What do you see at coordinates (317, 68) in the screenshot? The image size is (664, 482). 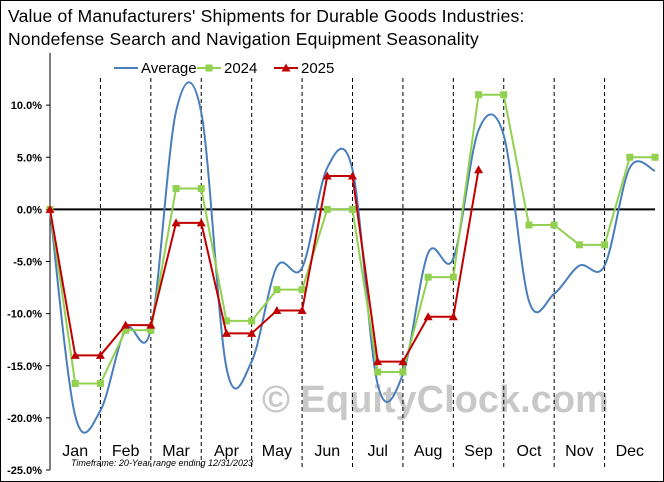 I see `legend-label-2025: 2025` at bounding box center [317, 68].